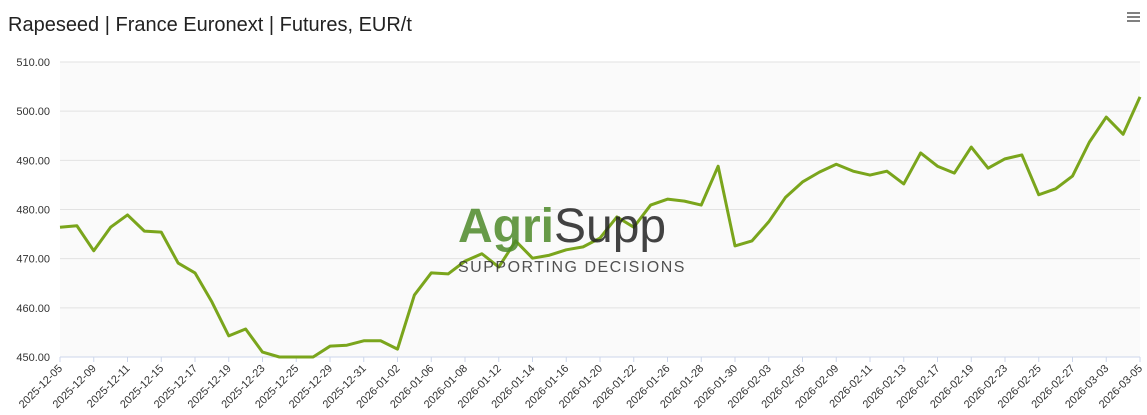  What do you see at coordinates (33, 112) in the screenshot?
I see `y-tick-label: 500.00` at bounding box center [33, 112].